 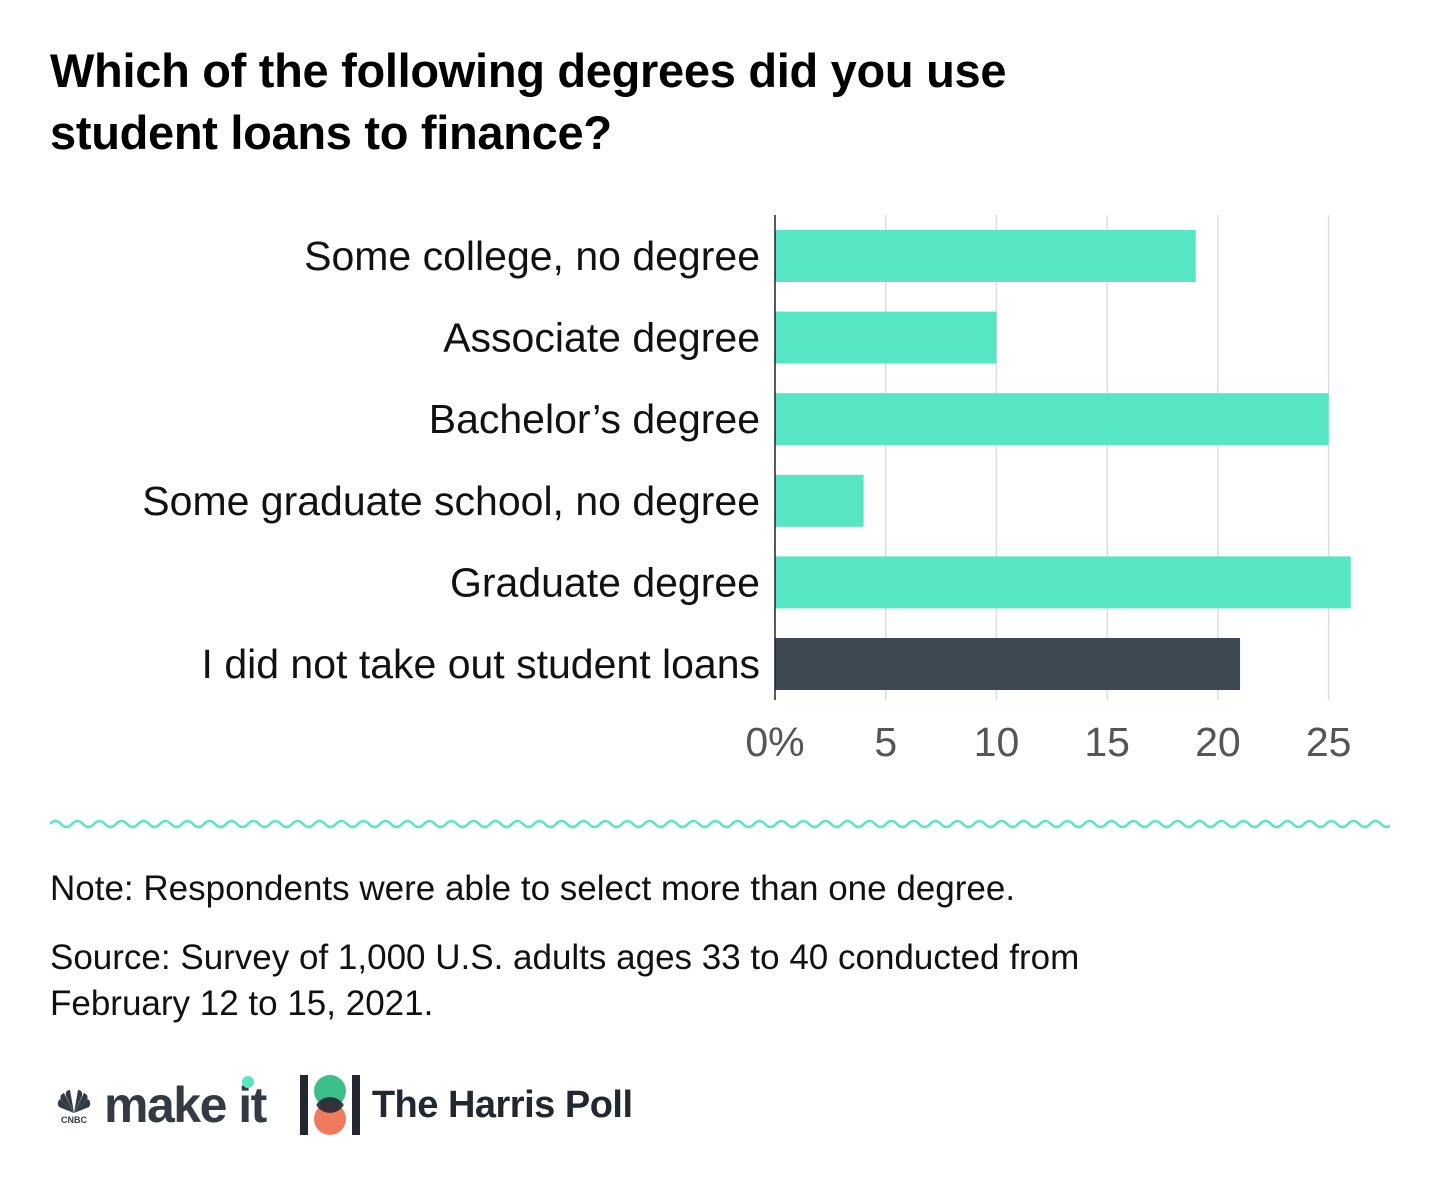 What do you see at coordinates (1329, 742) in the screenshot?
I see `x-tick-label: 25` at bounding box center [1329, 742].